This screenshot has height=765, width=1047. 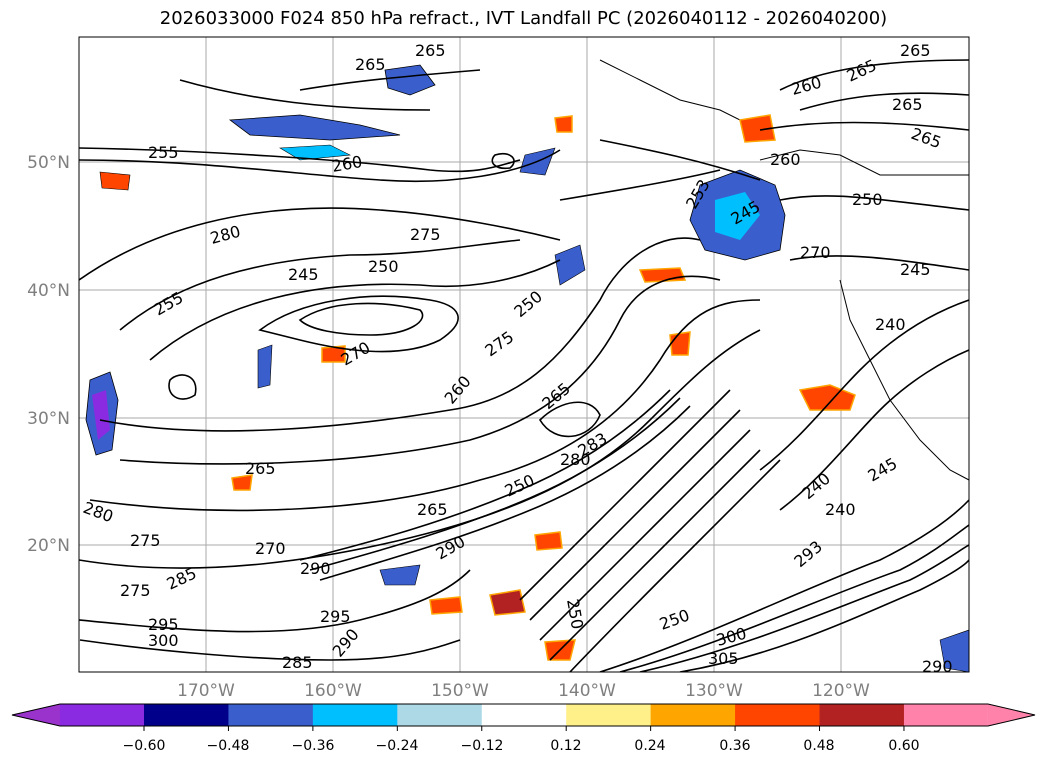 I want to click on lat-label: 20°N, so click(x=48, y=546).